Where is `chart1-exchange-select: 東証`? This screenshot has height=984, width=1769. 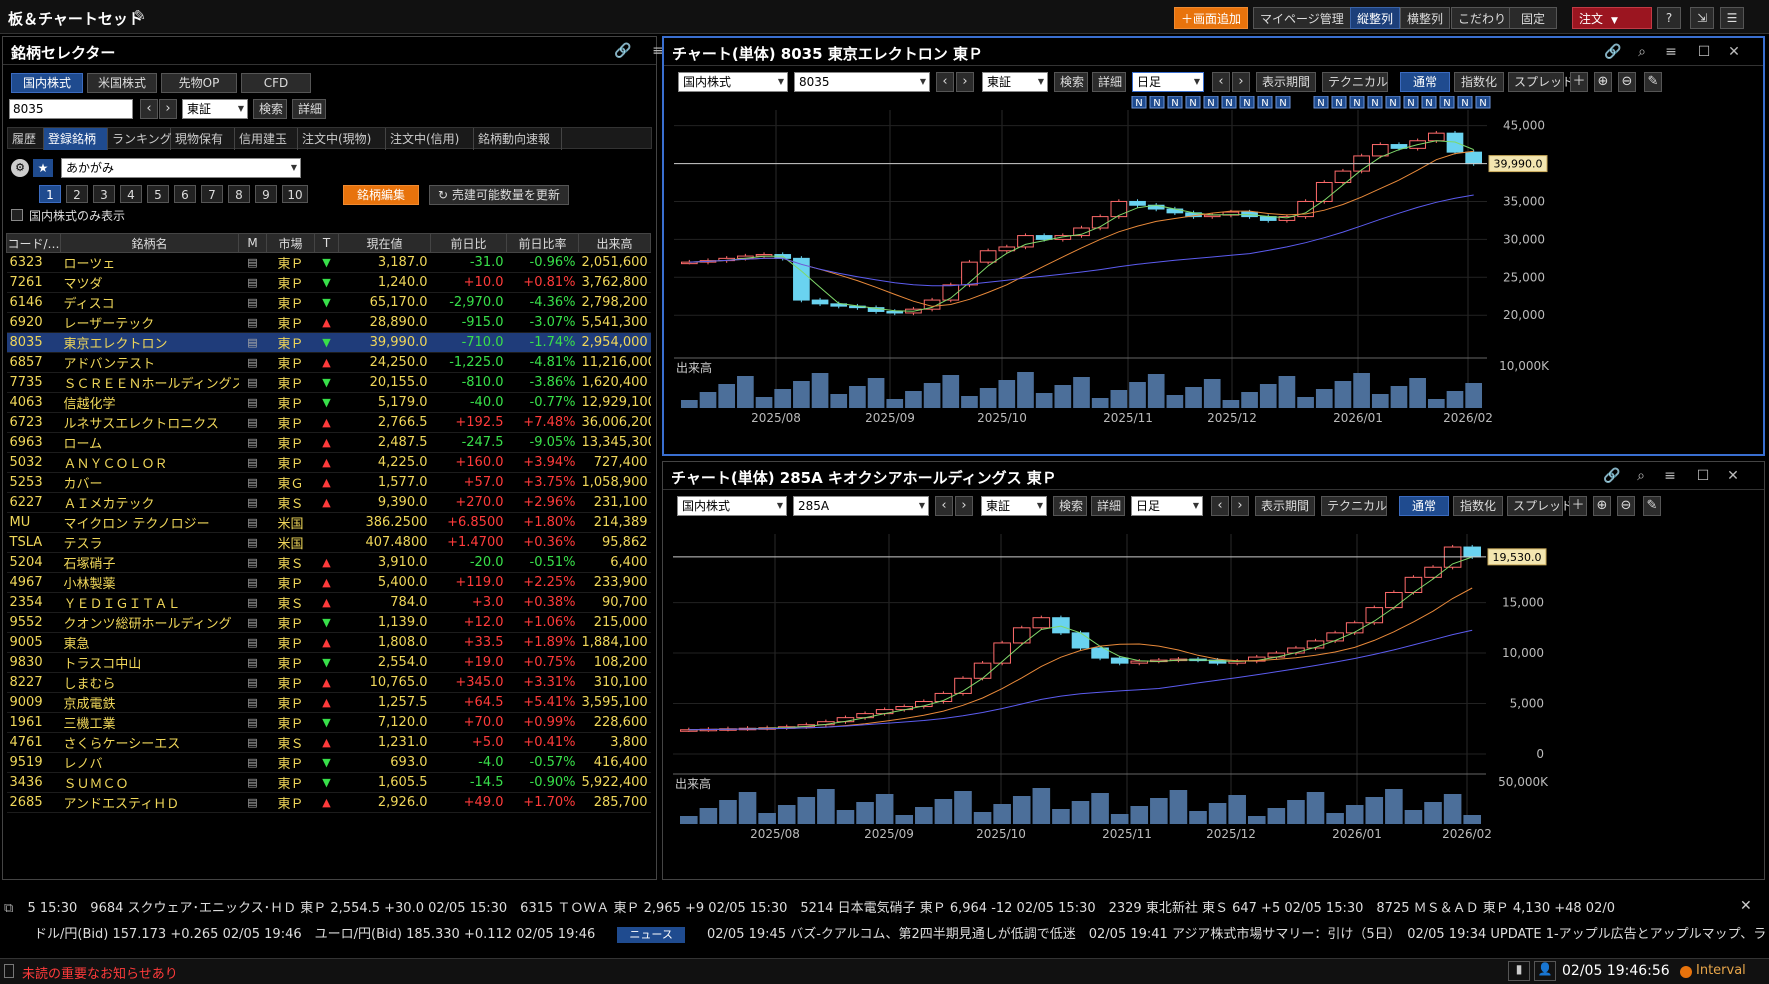
chart1-exchange-select: 東証 is located at coordinates (1015, 82).